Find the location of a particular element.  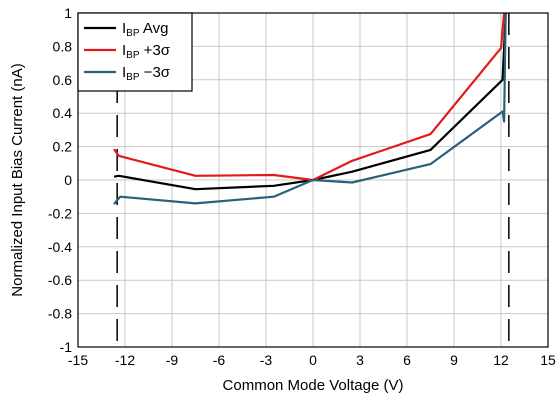

x-tick-label: 3 is located at coordinates (360, 360).